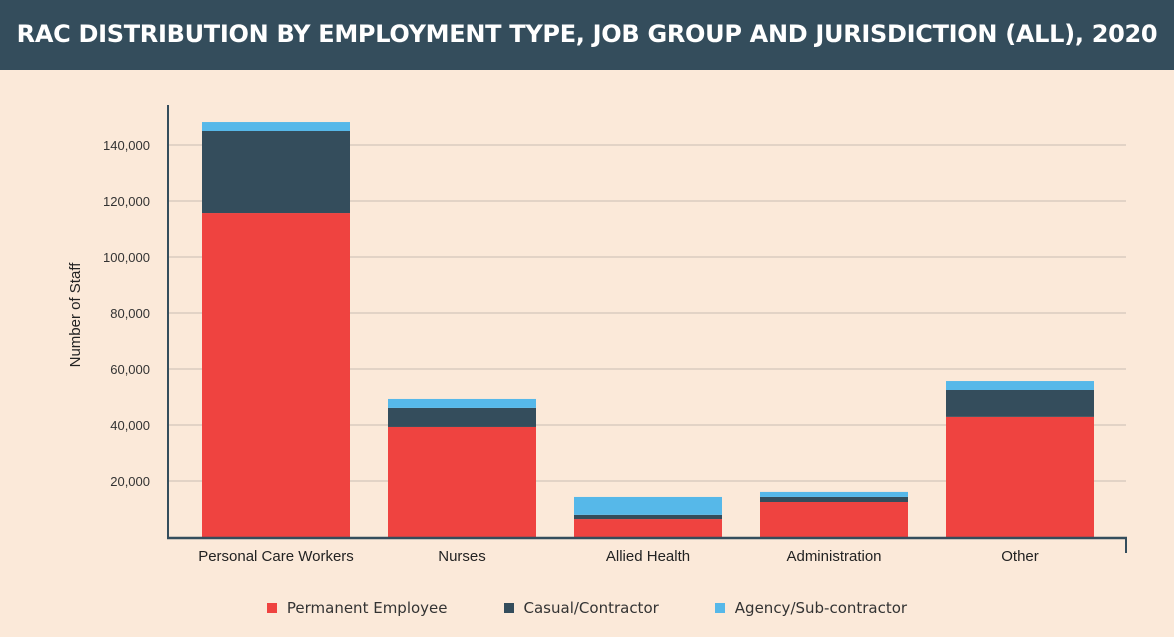 The width and height of the screenshot is (1174, 637). I want to click on y-tick-label: 80,000, so click(130, 313).